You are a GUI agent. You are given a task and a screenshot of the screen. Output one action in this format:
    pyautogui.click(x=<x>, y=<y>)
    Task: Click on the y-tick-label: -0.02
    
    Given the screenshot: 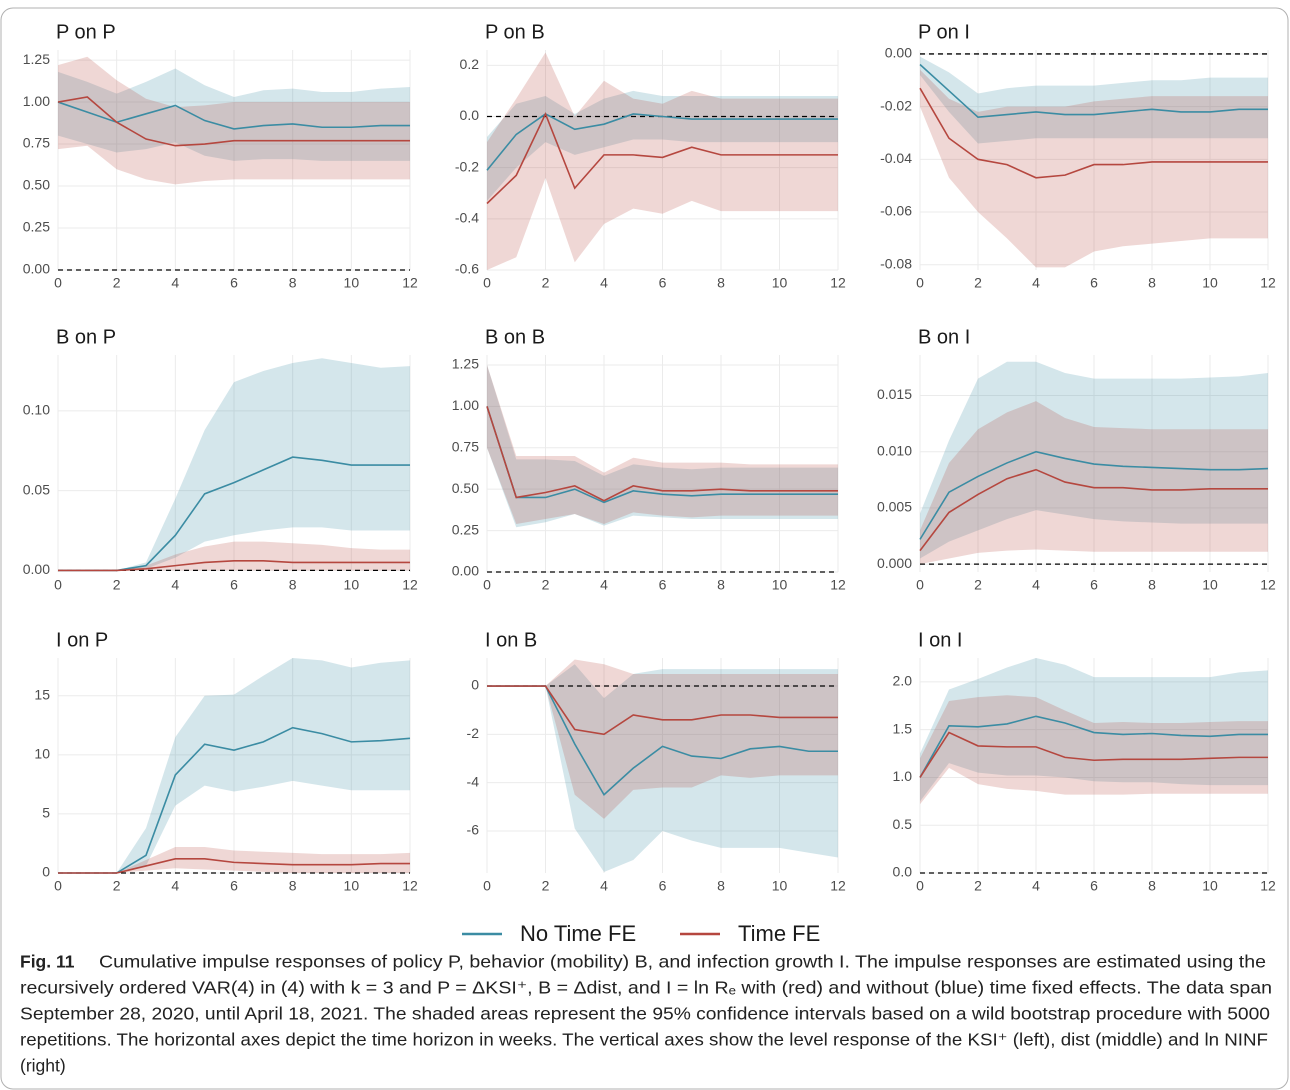 What is the action you would take?
    pyautogui.click(x=896, y=105)
    